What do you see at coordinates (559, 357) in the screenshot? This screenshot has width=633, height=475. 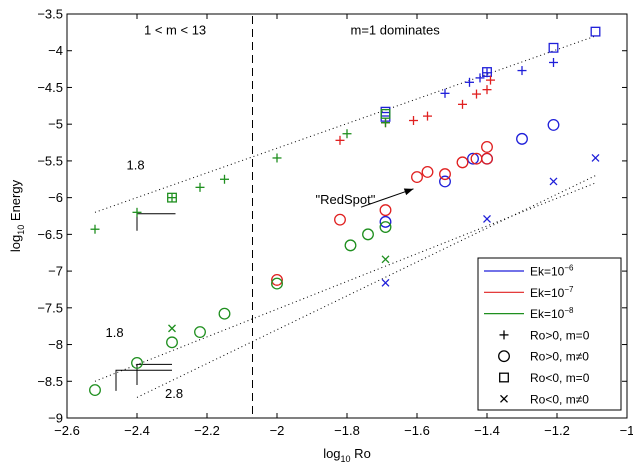 I see `legend-label: Ro>0, m≠0` at bounding box center [559, 357].